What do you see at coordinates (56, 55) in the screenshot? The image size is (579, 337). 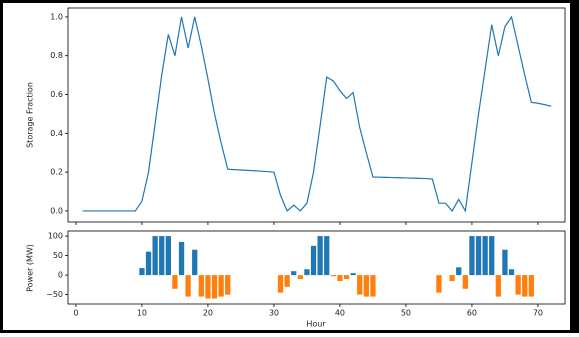 I see `y-tick-label: 0.8` at bounding box center [56, 55].